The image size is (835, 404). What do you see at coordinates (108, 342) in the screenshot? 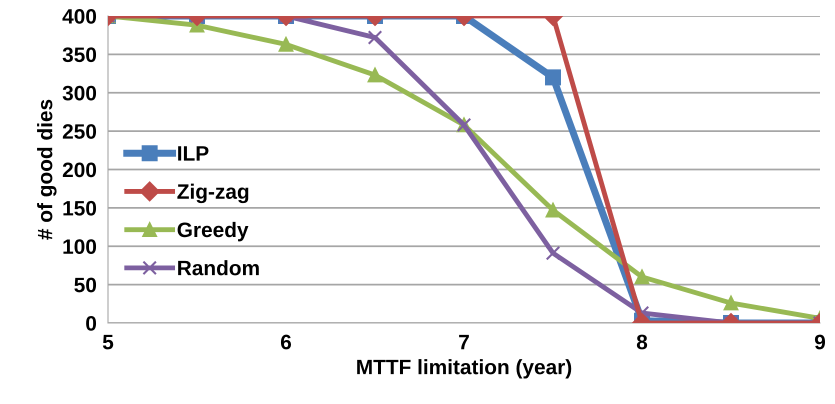
I see `x-tick-label: 5` at bounding box center [108, 342].